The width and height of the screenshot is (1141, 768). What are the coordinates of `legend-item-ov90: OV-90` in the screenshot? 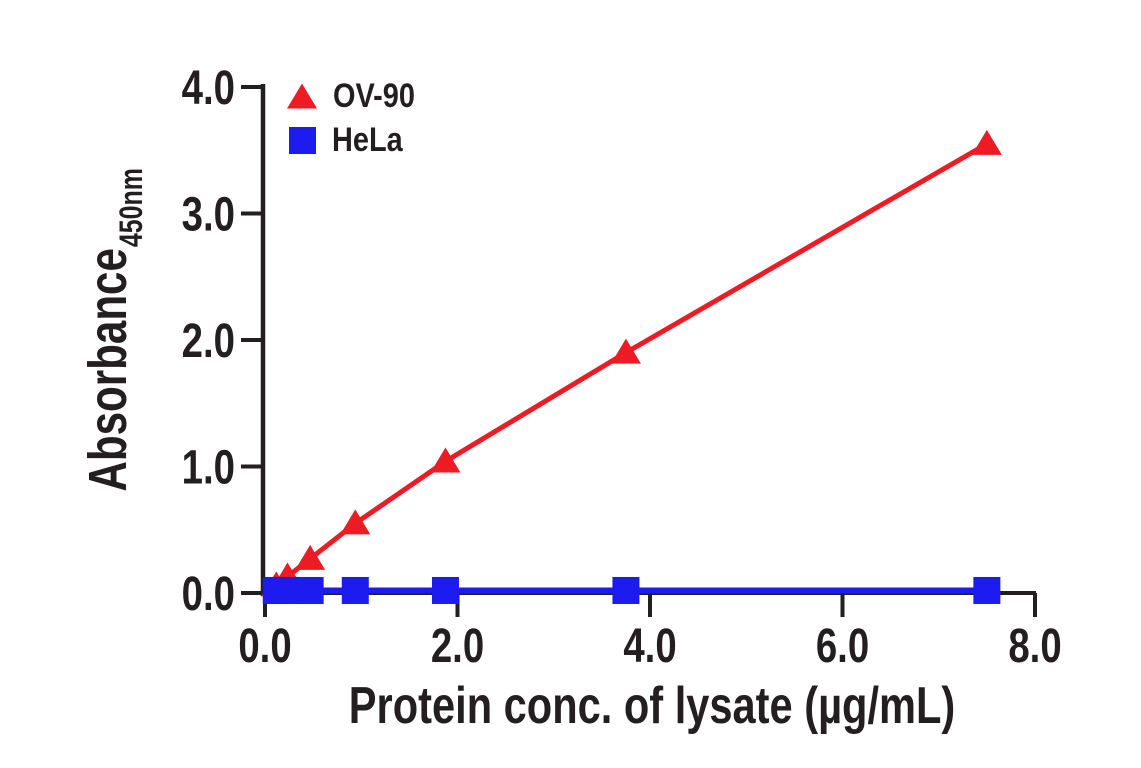 It's located at (358, 96).